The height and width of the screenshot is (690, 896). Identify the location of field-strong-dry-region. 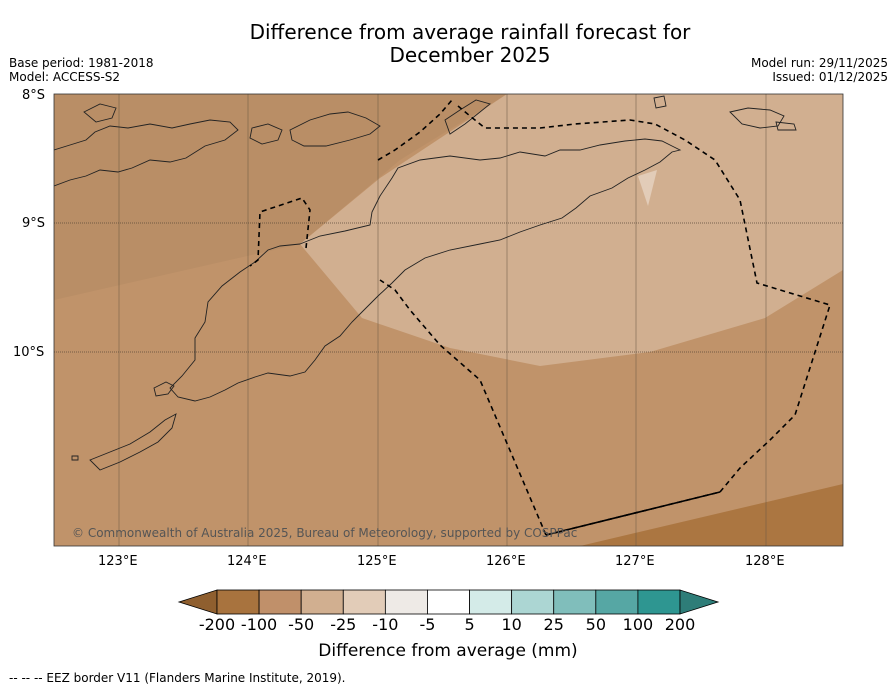
(711, 515).